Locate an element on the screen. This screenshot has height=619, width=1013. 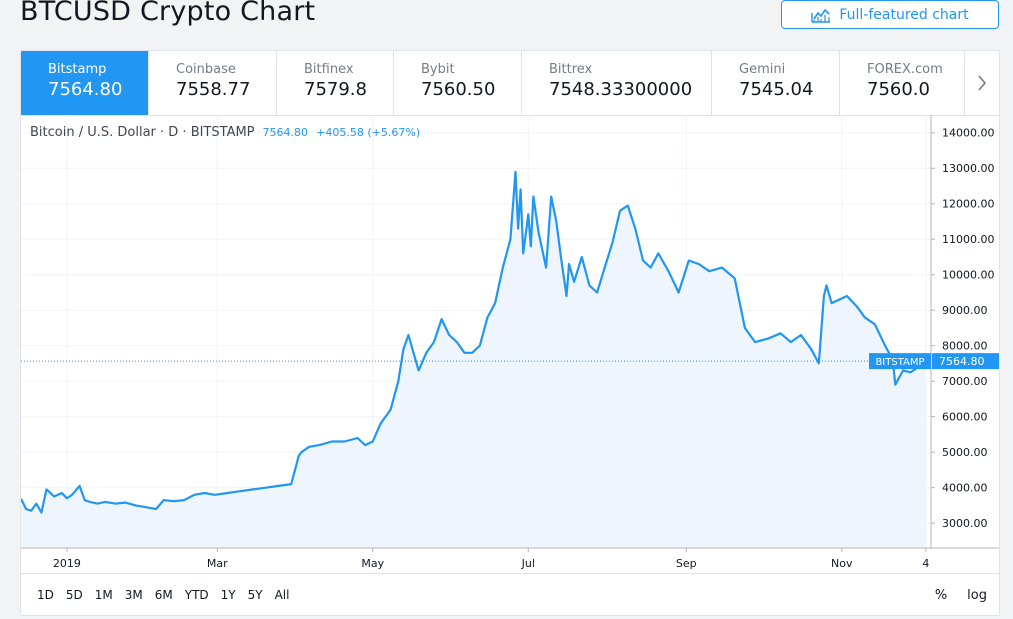
tab-price: 7579.8 is located at coordinates (335, 89).